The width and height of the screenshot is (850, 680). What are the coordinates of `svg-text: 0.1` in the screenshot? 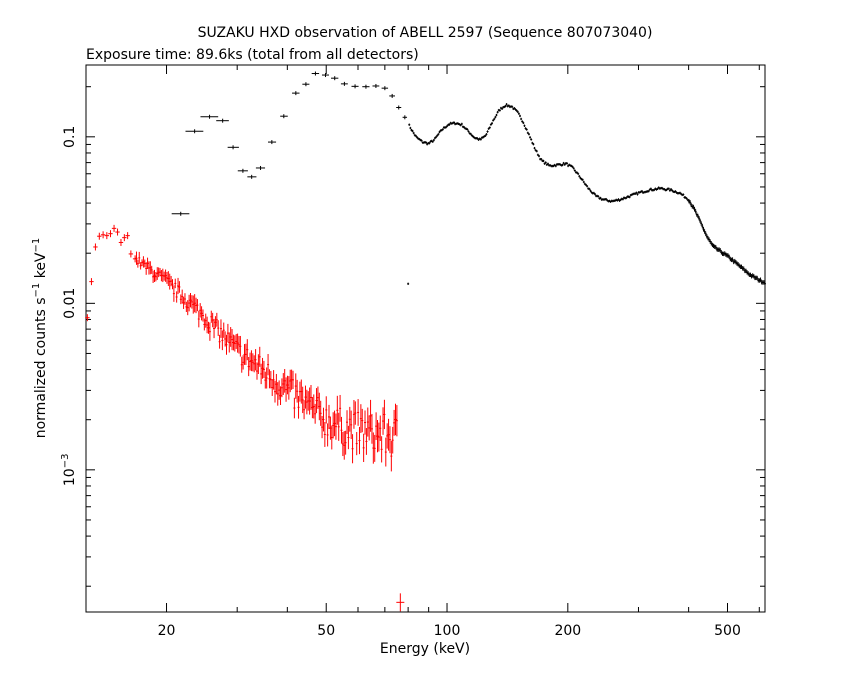 It's located at (70, 137).